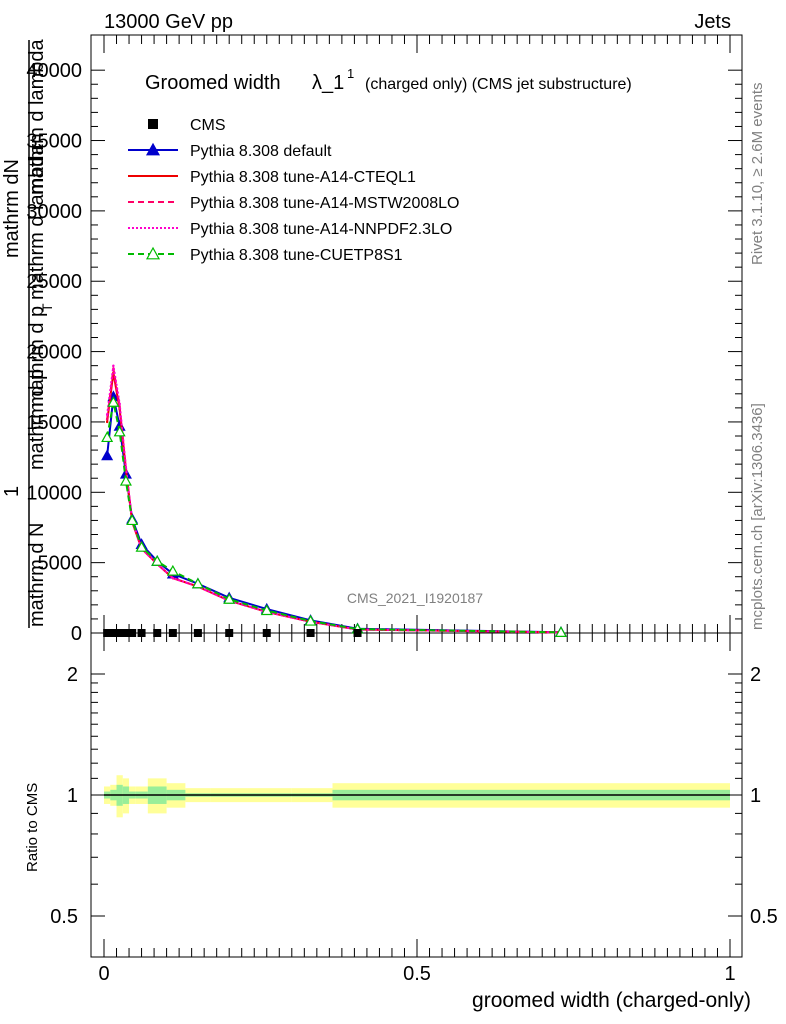 The width and height of the screenshot is (786, 1024). Describe the element at coordinates (54, 212) in the screenshot. I see `y-tick-label: 30000` at that location.